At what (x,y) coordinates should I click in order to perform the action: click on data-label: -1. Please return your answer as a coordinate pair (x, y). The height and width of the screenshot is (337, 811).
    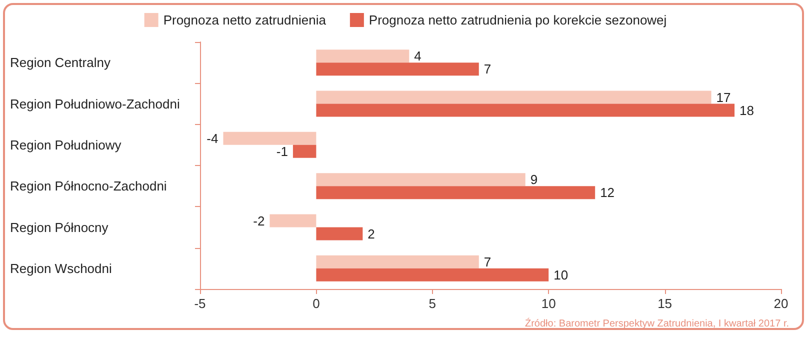
    Looking at the image, I should click on (282, 151).